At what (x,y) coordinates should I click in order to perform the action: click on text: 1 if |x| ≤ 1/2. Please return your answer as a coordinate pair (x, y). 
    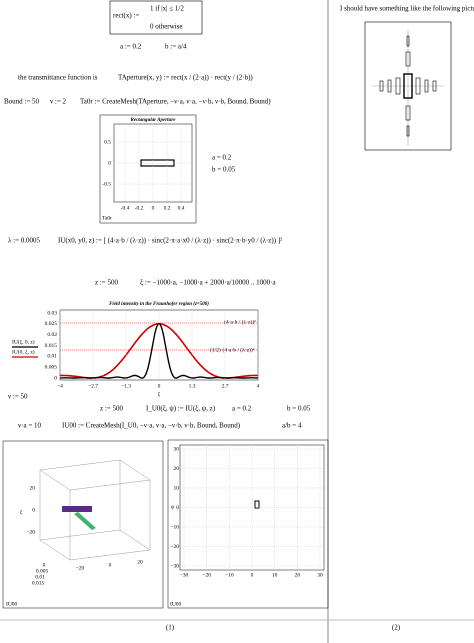
    Looking at the image, I should click on (167, 9).